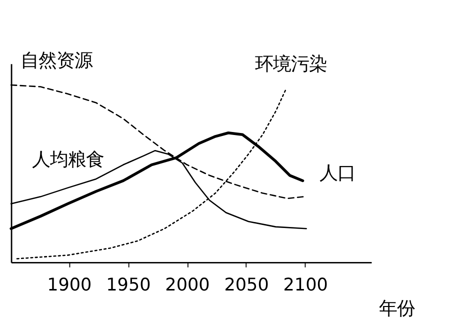 Image resolution: width=471 pixels, height=322 pixels. What do you see at coordinates (69, 285) in the screenshot?
I see `x-tick-label: 1900` at bounding box center [69, 285].